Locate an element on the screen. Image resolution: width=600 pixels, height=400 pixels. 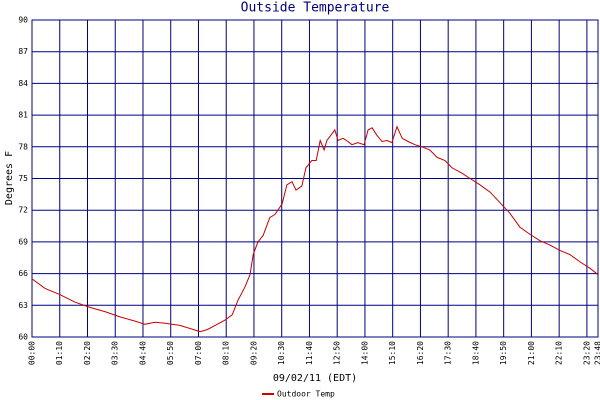
x-tick-label: 22:10 is located at coordinates (559, 353).